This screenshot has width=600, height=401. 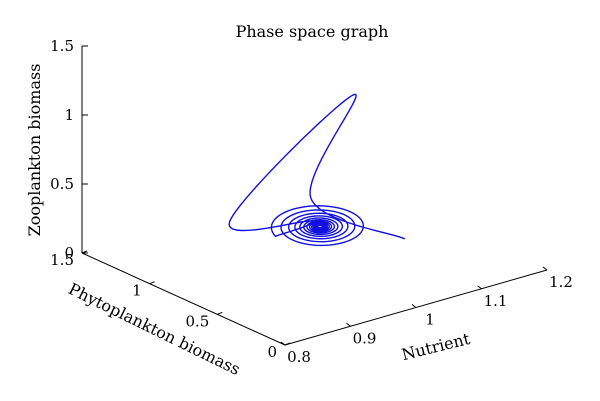 What do you see at coordinates (312, 31) in the screenshot?
I see `chart-title: Phase space graph` at bounding box center [312, 31].